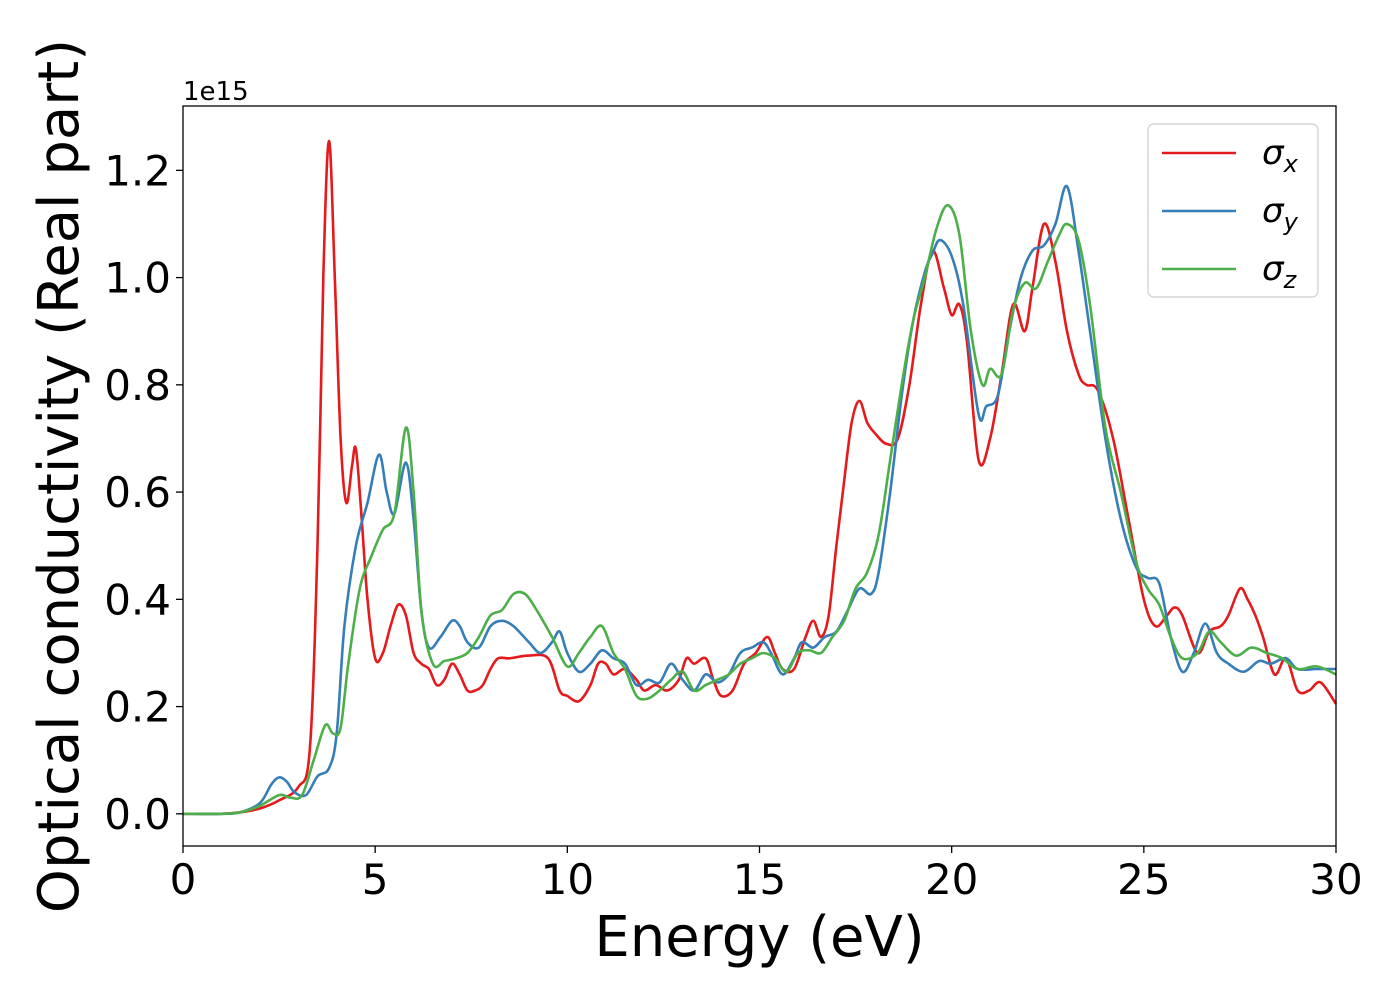 The height and width of the screenshot is (1000, 1400). Describe the element at coordinates (137, 170) in the screenshot. I see `y-tick-label: 1.2` at that location.